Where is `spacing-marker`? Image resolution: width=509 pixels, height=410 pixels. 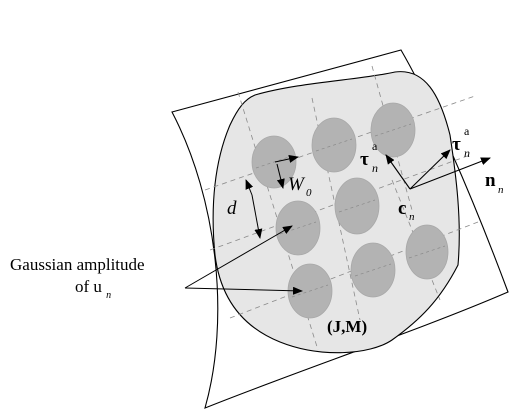 spacing-marker is located at coordinates (254, 209).